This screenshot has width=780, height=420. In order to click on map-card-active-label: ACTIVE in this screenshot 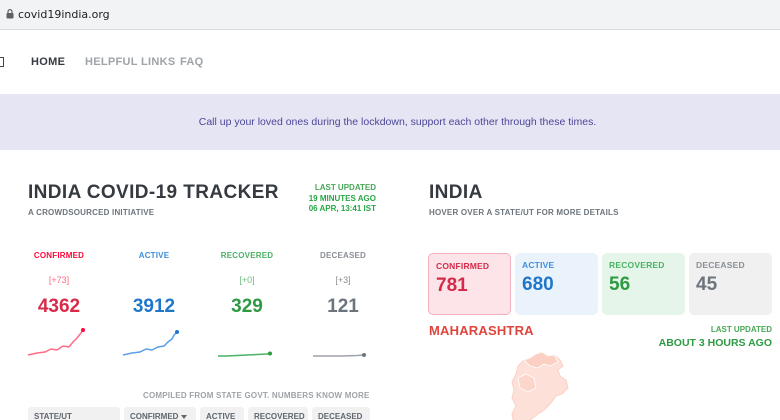, I will do `click(538, 265)`.